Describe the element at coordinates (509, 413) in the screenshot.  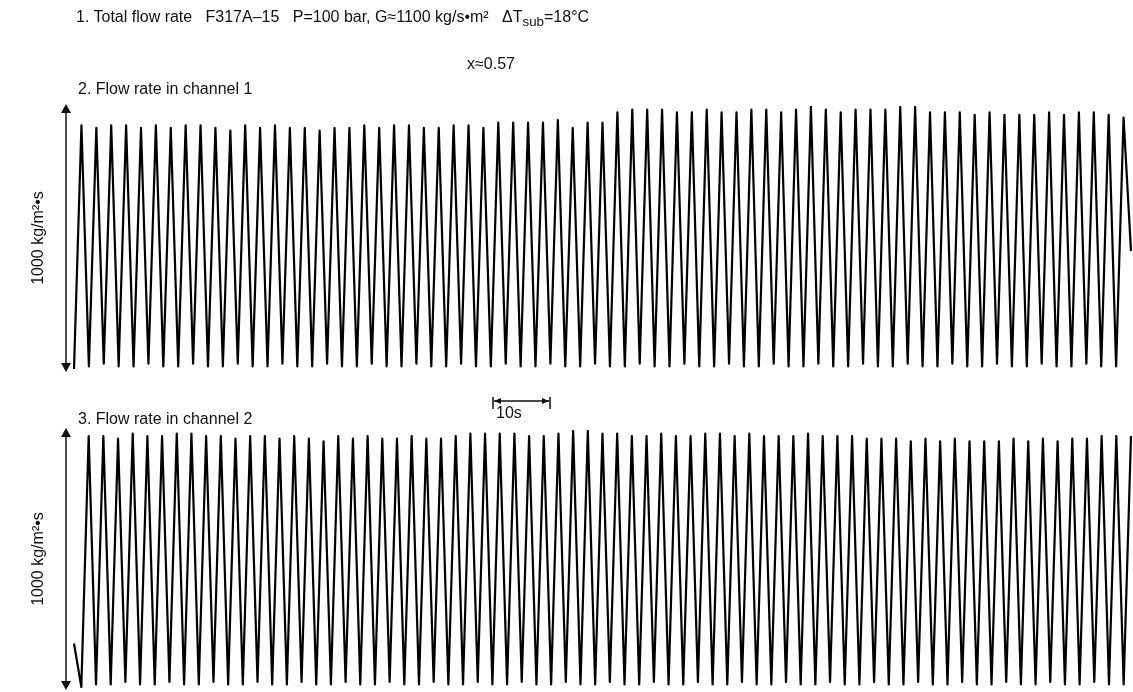
I see `text: 10s` at that location.